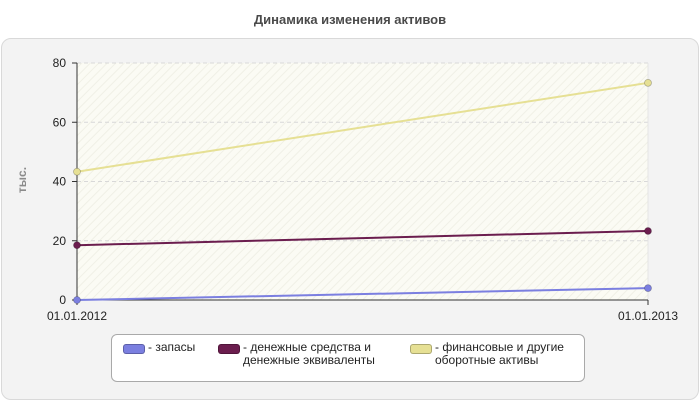 Image resolution: width=700 pixels, height=400 pixels. What do you see at coordinates (60, 122) in the screenshot?
I see `y-tick-label: 60` at bounding box center [60, 122].